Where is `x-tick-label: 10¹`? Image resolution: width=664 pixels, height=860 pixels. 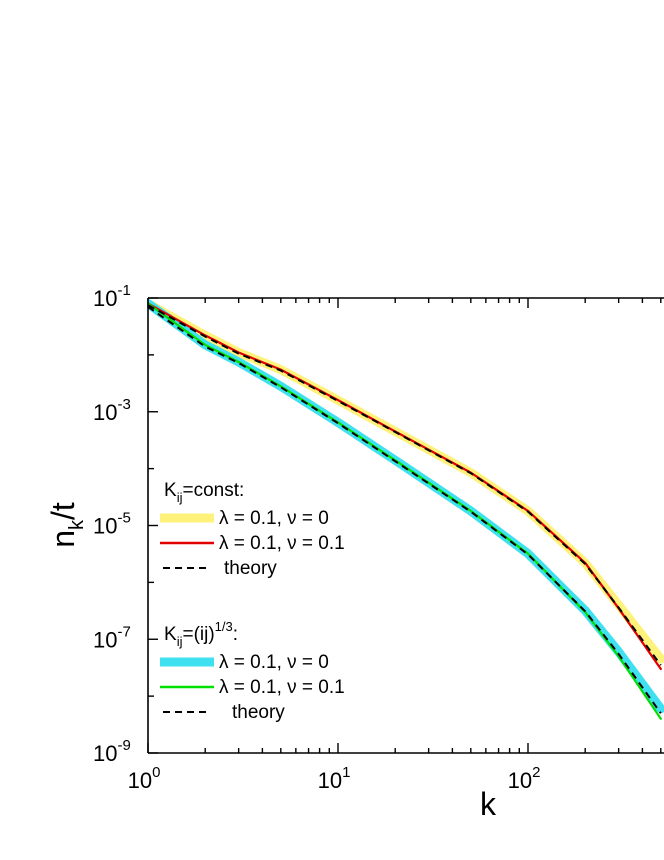
x-tick-label: 10¹ is located at coordinates (334, 778).